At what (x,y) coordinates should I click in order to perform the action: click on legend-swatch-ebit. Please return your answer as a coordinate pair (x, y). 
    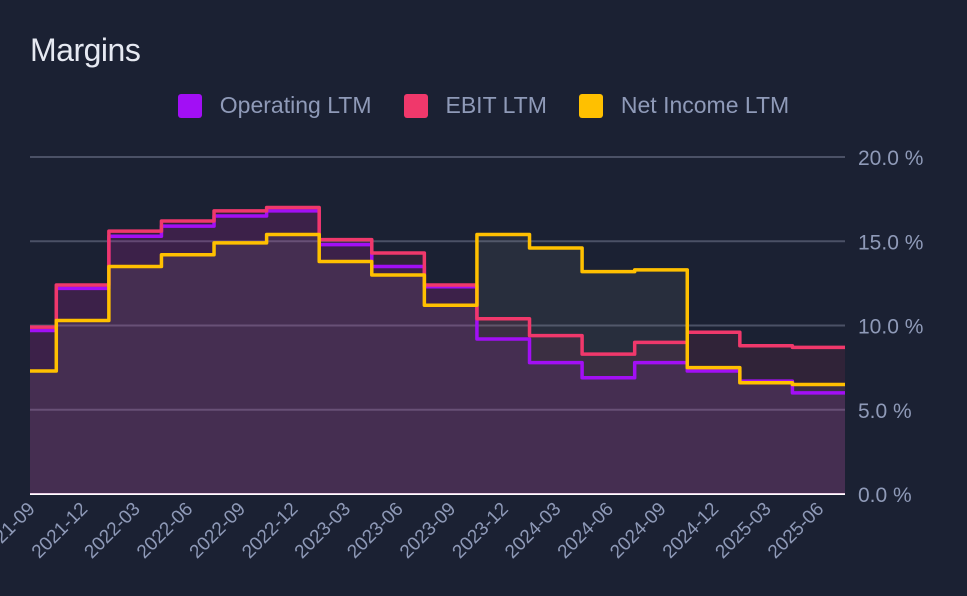
    Looking at the image, I should click on (415, 105).